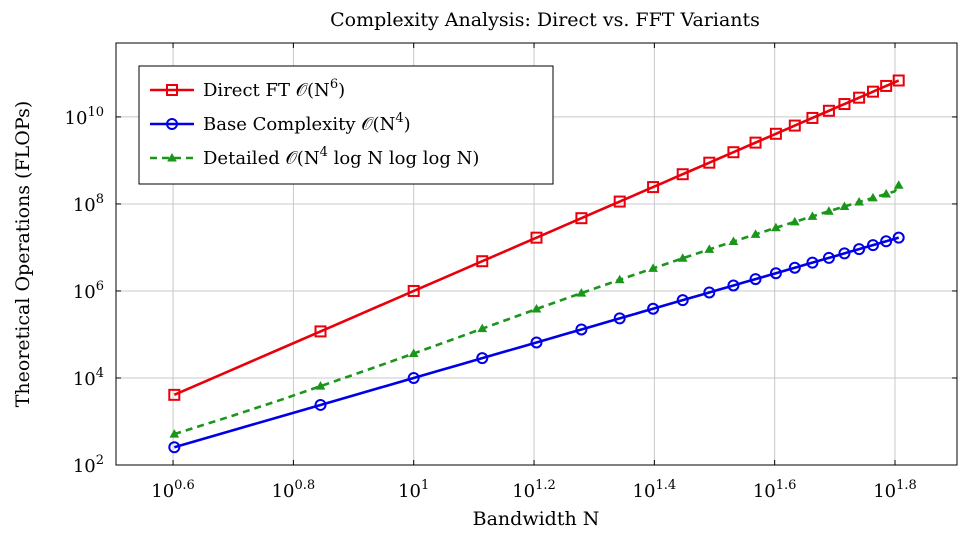 The width and height of the screenshot is (967, 536). Describe the element at coordinates (413, 490) in the screenshot. I see `x-tick-label: 101` at that location.